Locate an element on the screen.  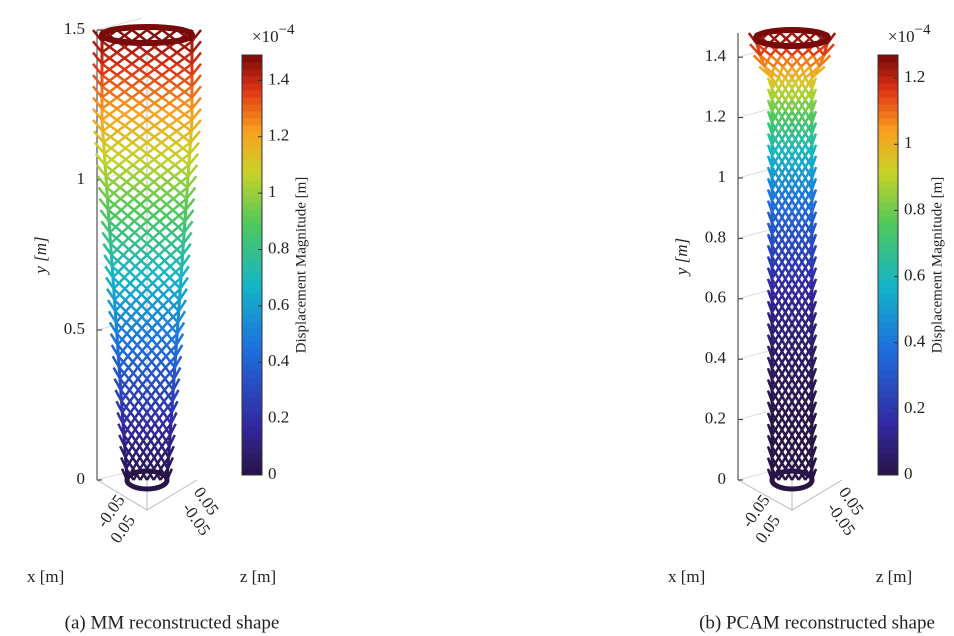
caption: (b) PCAM reconstructed shape is located at coordinates (817, 622).